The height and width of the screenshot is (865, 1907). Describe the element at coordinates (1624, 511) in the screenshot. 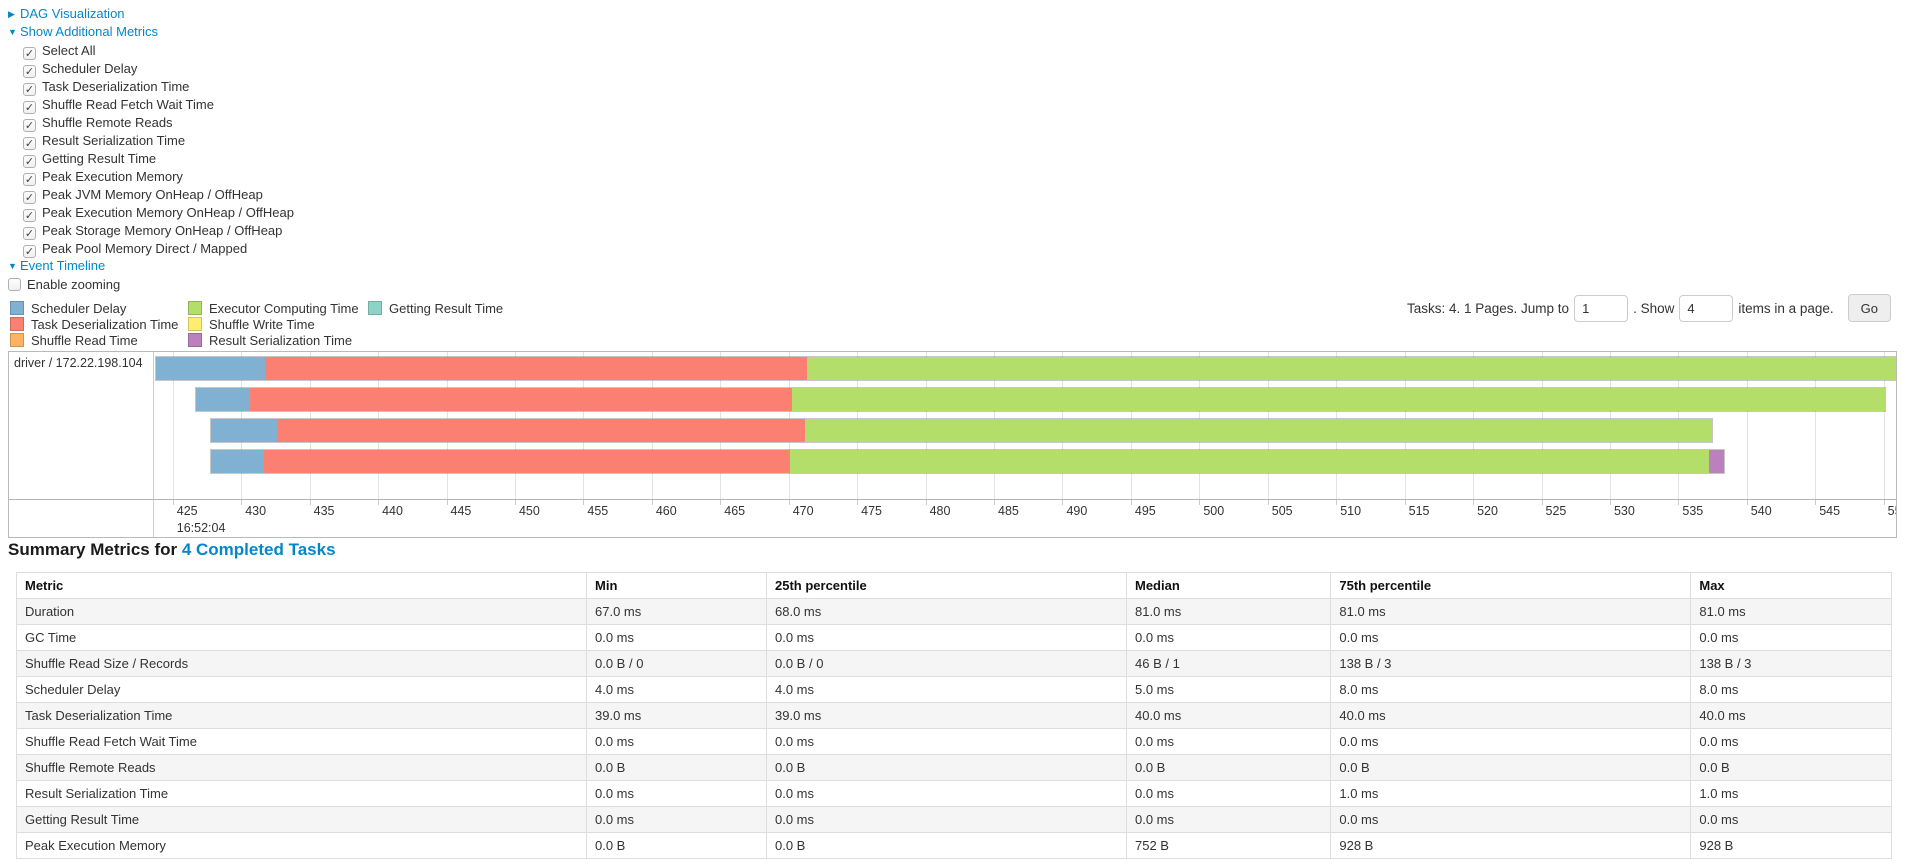

I see `axis-tick-label: 530` at that location.